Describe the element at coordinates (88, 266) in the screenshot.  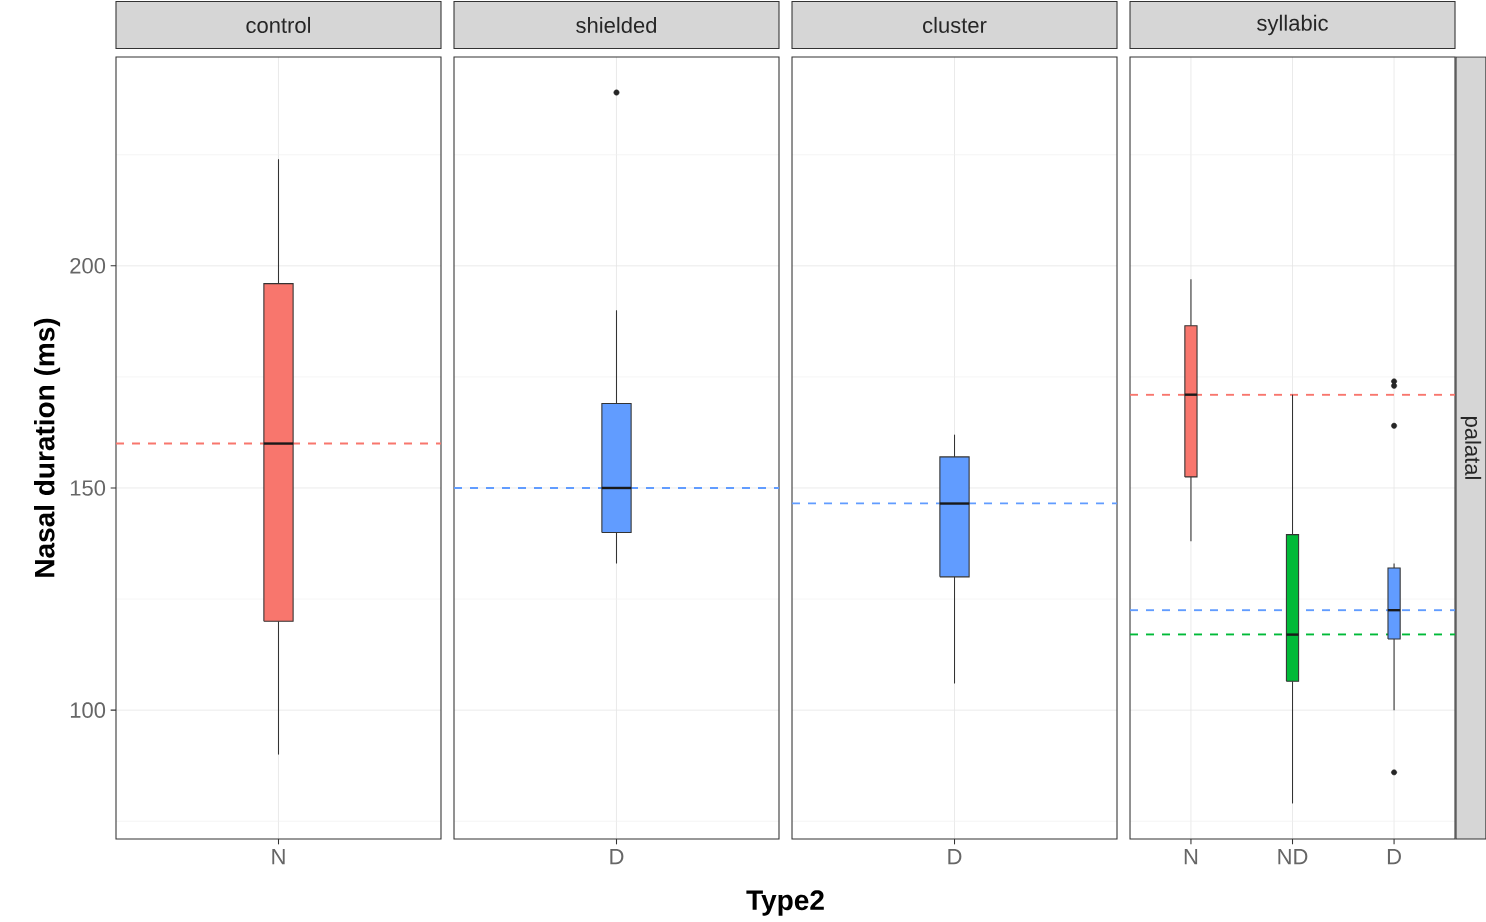
I see `y-tick-label: 200` at that location.